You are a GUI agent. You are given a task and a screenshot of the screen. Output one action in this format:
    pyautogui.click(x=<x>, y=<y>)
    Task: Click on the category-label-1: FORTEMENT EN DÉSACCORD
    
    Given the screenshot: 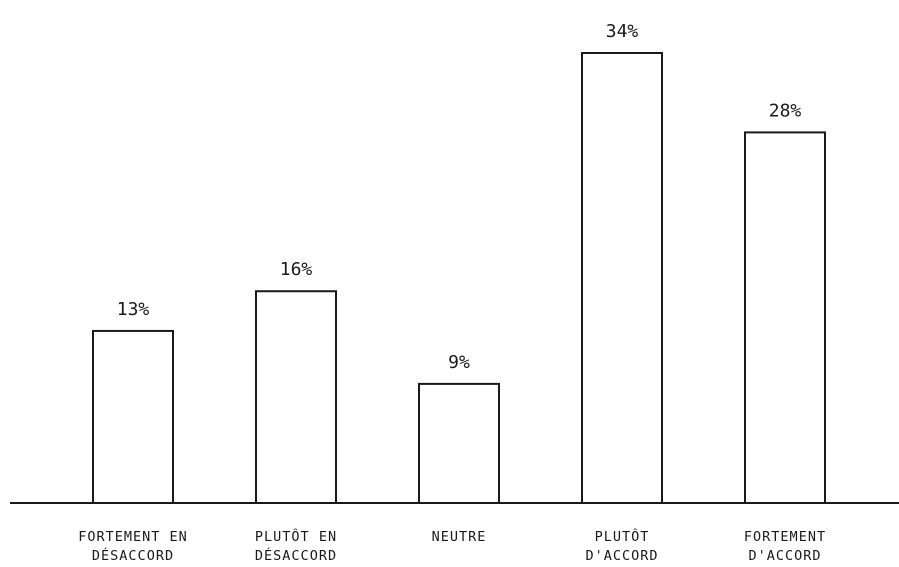 What is the action you would take?
    pyautogui.click(x=133, y=546)
    